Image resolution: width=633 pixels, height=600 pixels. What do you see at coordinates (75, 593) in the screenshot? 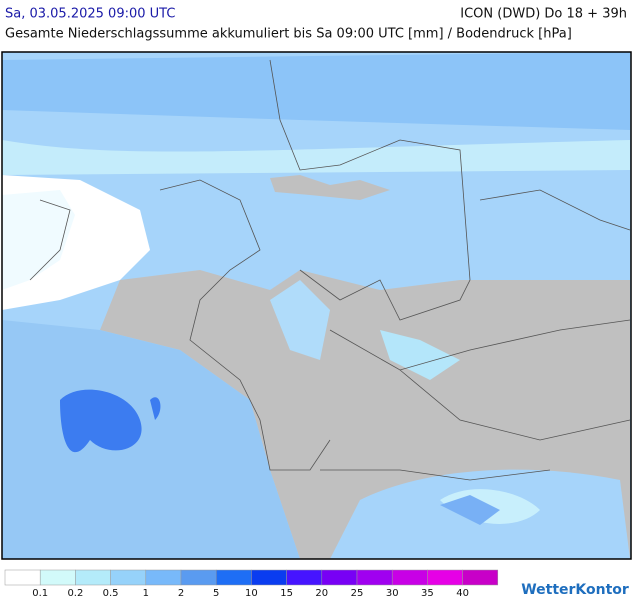
I see `legend-label: 0.2` at bounding box center [75, 593].